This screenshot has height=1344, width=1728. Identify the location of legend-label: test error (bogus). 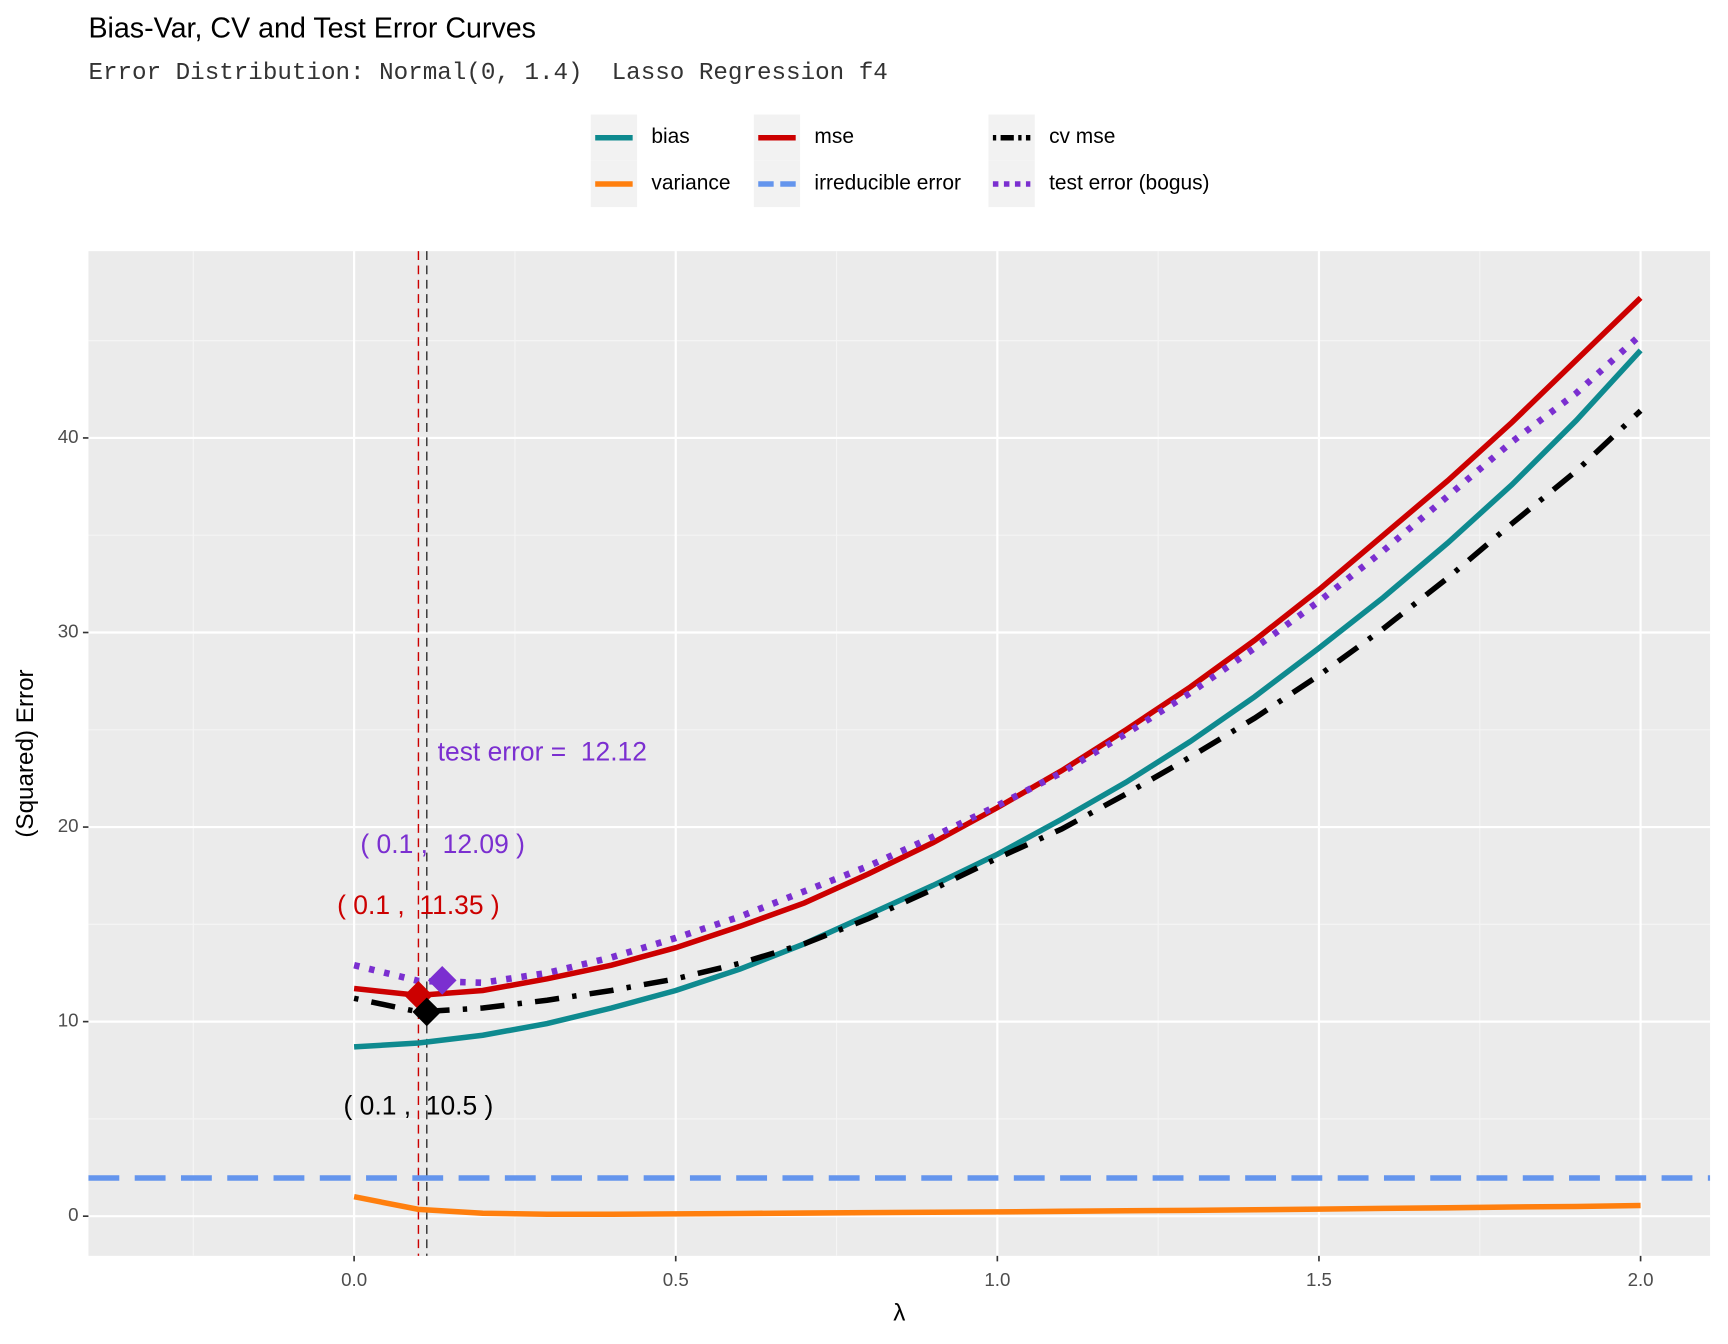
(1129, 183).